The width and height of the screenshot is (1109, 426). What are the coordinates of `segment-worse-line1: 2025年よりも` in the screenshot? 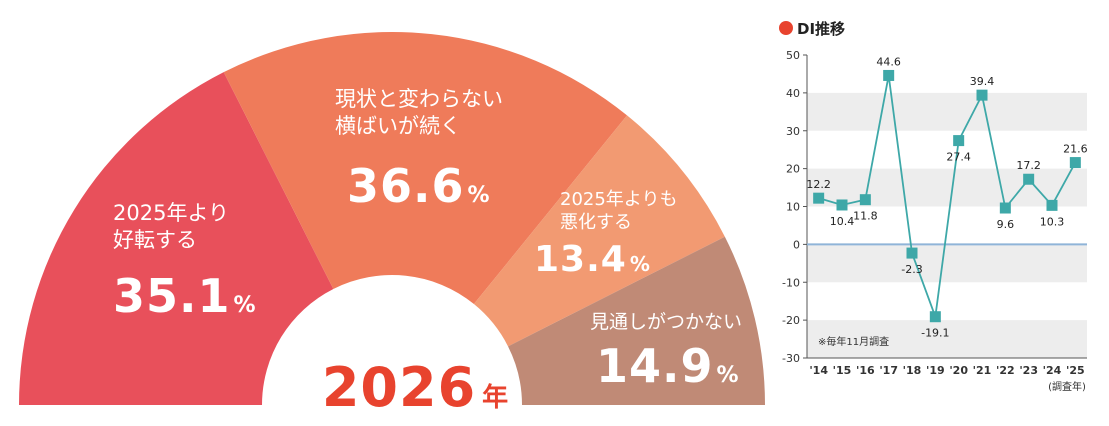 It's located at (619, 199).